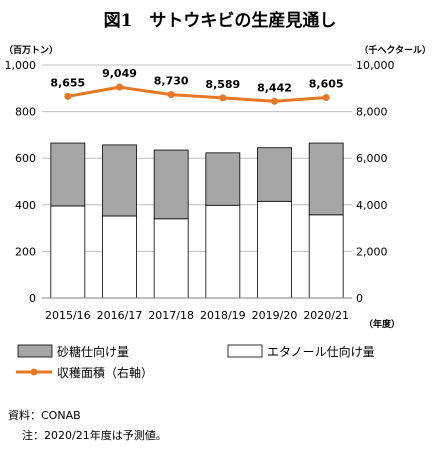  Describe the element at coordinates (375, 182) in the screenshot. I see `right-axis-ticks: 0 2,000 4,000 6,000 8,000 10,000` at that location.